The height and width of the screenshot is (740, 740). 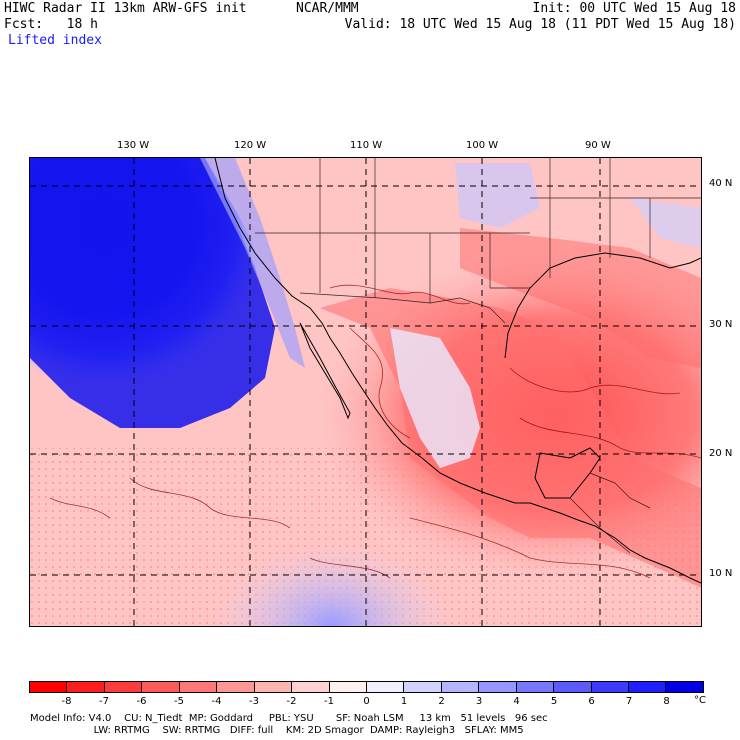 I want to click on colorbar-tick-label: 5, so click(x=554, y=701).